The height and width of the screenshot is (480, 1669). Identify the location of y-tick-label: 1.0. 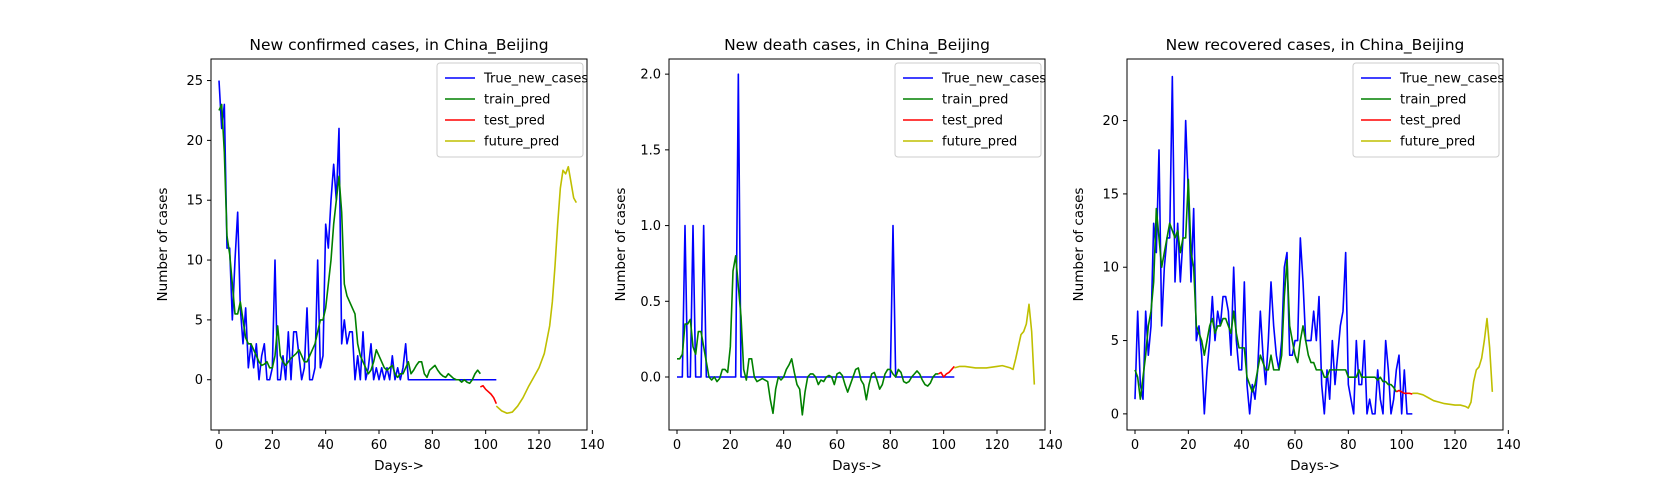
(650, 226).